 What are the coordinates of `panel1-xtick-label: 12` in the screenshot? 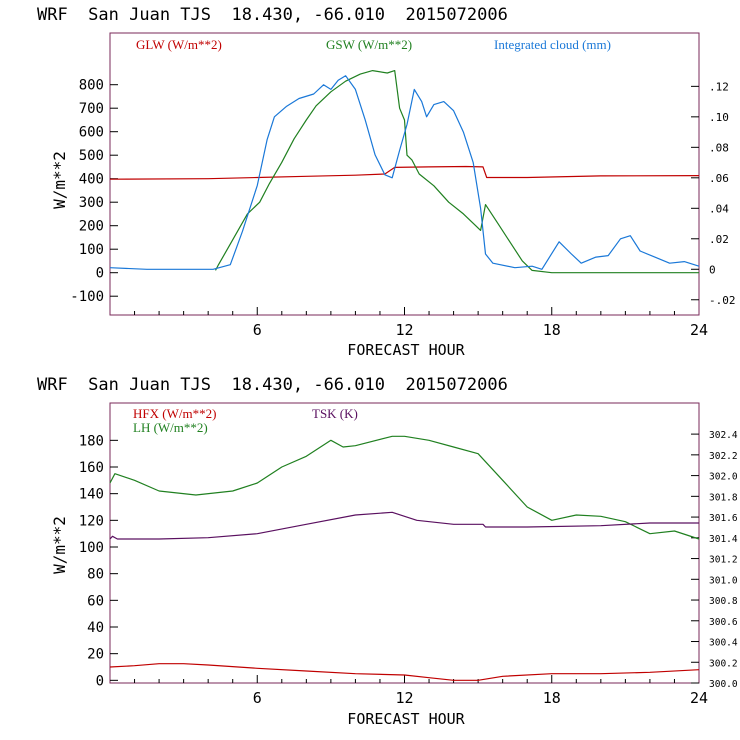 It's located at (404, 330).